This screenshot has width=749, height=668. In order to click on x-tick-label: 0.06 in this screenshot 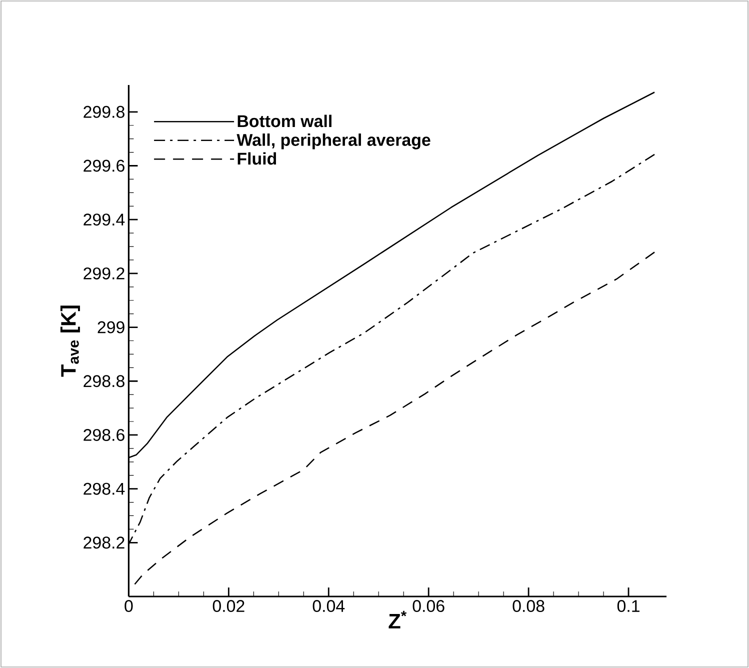, I will do `click(428, 606)`.